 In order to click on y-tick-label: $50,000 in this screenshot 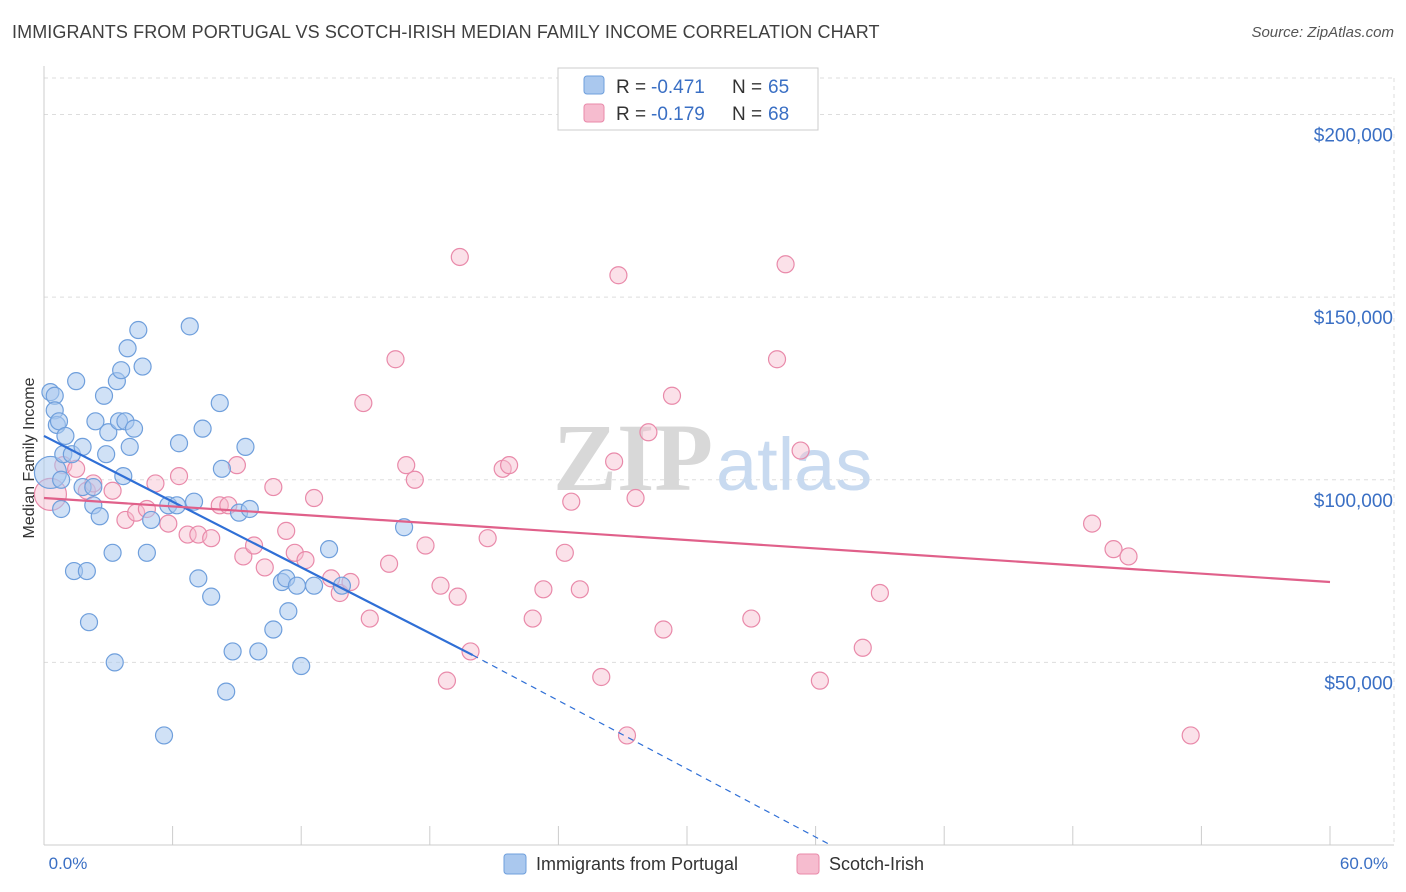, I will do `click(1358, 683)`.